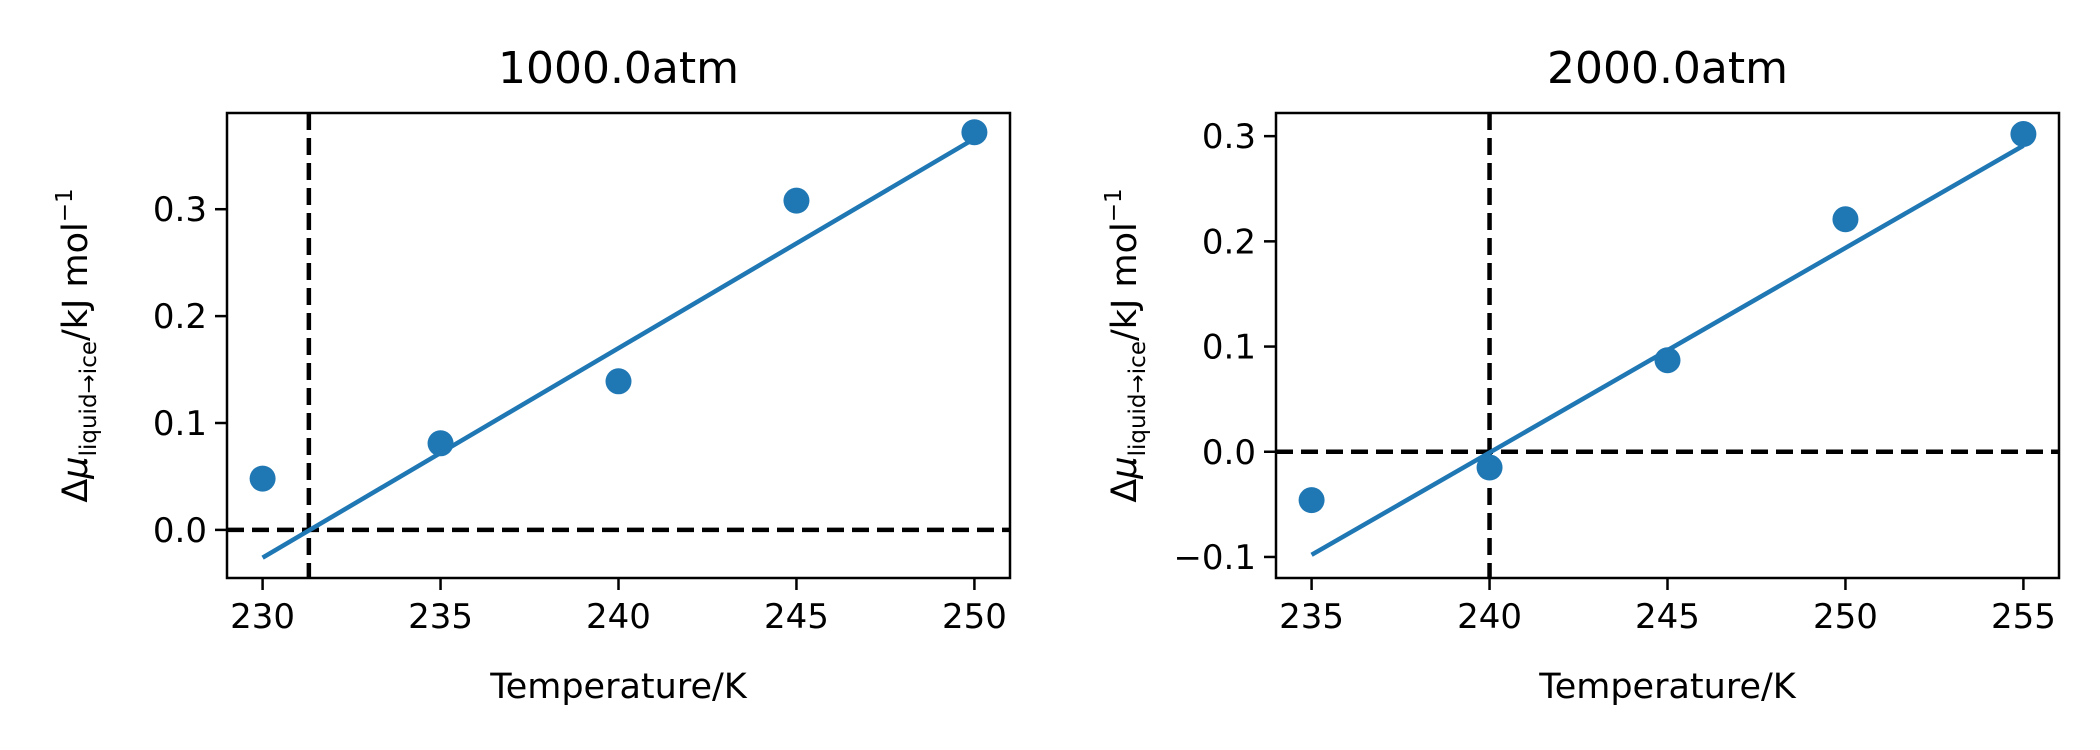 The image size is (2100, 750). What do you see at coordinates (1667, 68) in the screenshot?
I see `chart-title: 2000.0atm` at bounding box center [1667, 68].